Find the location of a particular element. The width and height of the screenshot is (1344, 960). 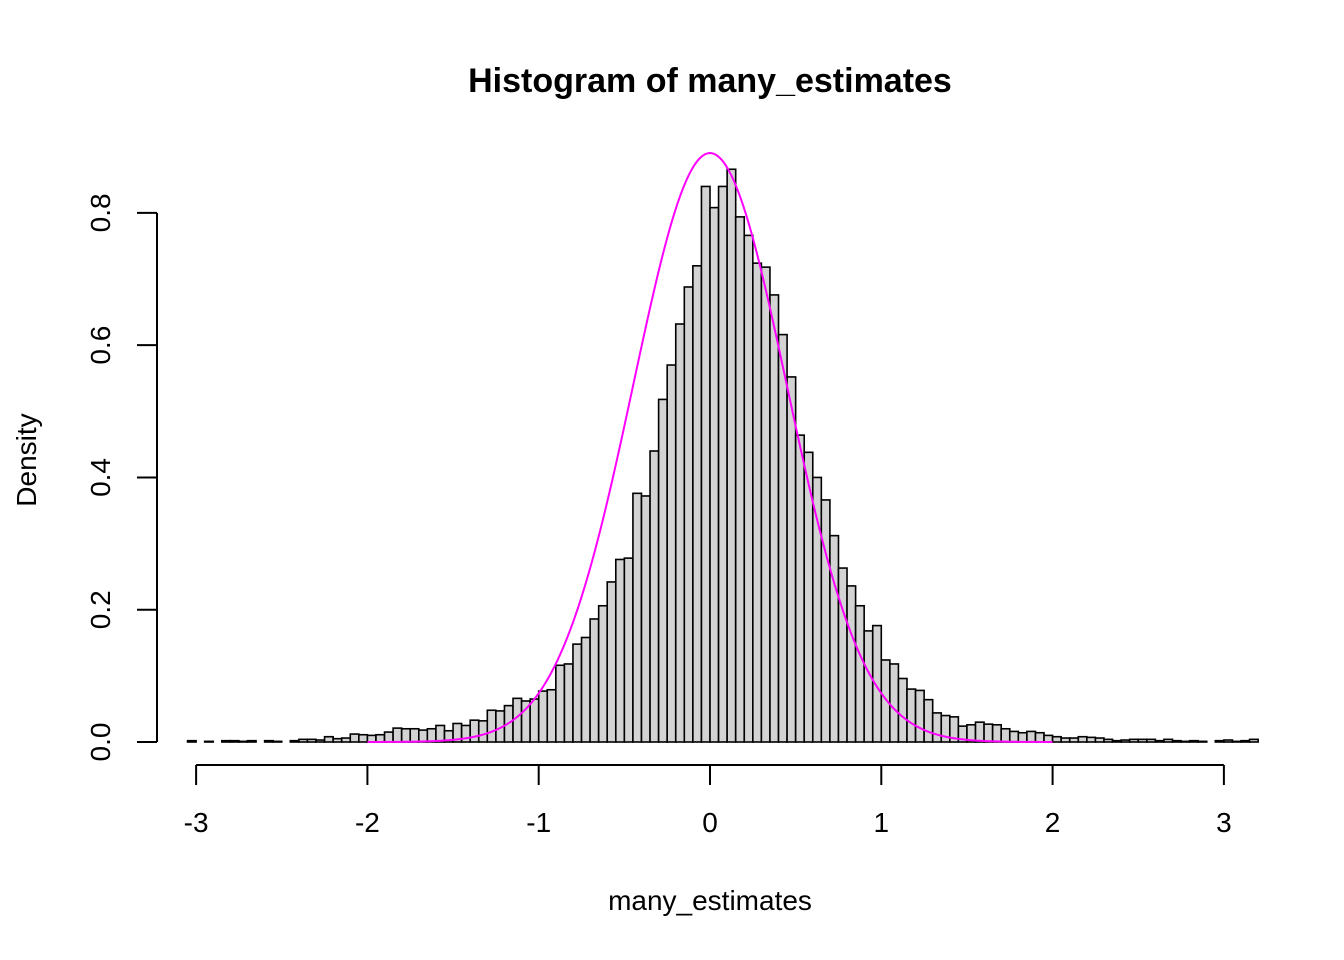

x-tick-label: -3 is located at coordinates (196, 822).